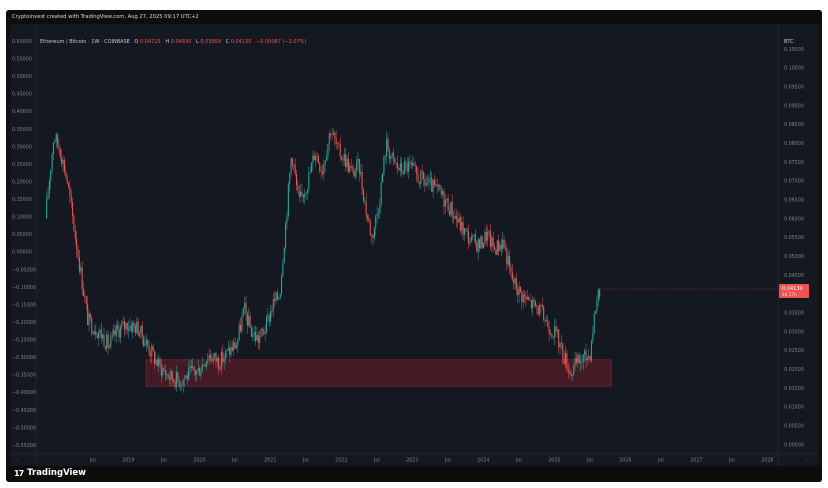 Image resolution: width=828 pixels, height=488 pixels. What do you see at coordinates (24, 270) in the screenshot?
I see `left-axis-tick-label: −0.05000` at bounding box center [24, 270].